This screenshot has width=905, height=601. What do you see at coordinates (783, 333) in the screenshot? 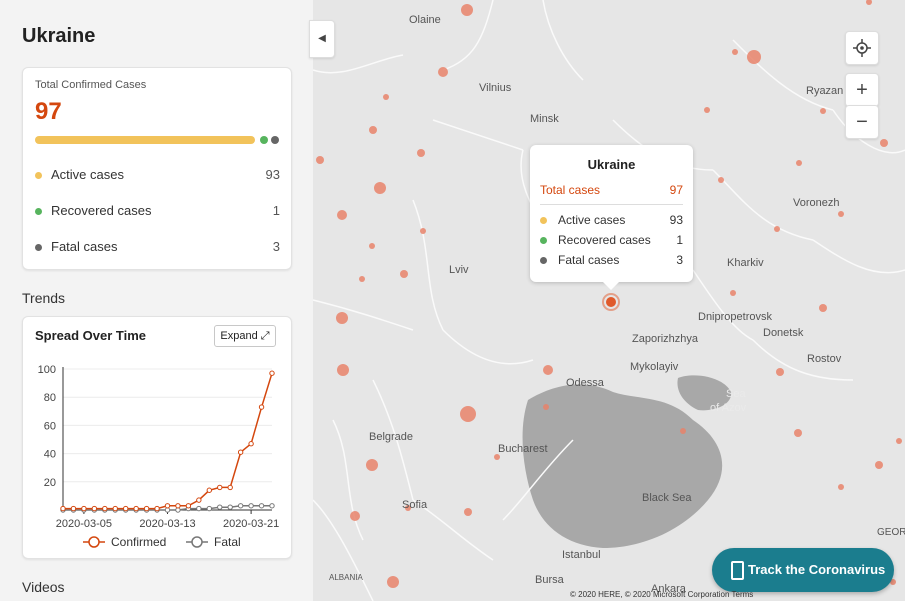
I see `map-label-donetsk: Donetsk` at bounding box center [783, 333].